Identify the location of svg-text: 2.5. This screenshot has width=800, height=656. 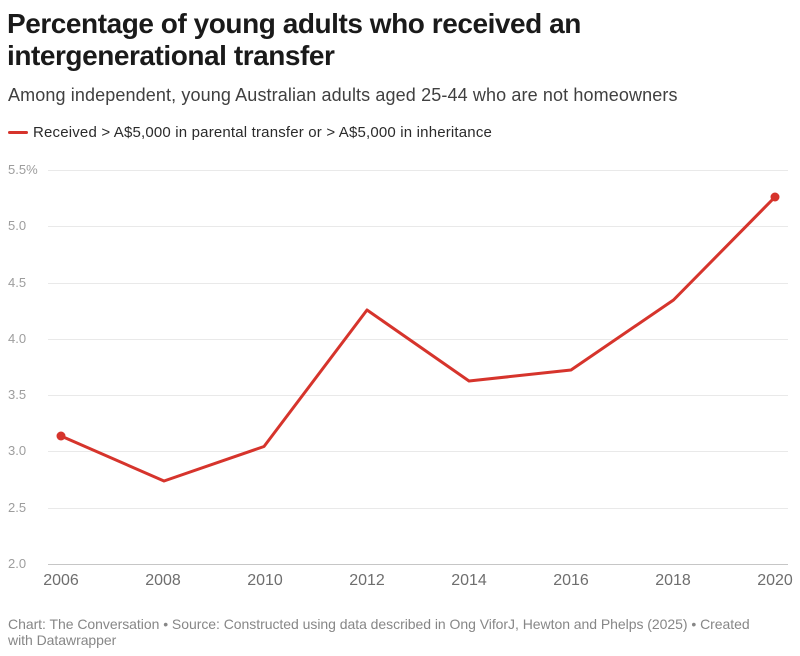
(17, 507).